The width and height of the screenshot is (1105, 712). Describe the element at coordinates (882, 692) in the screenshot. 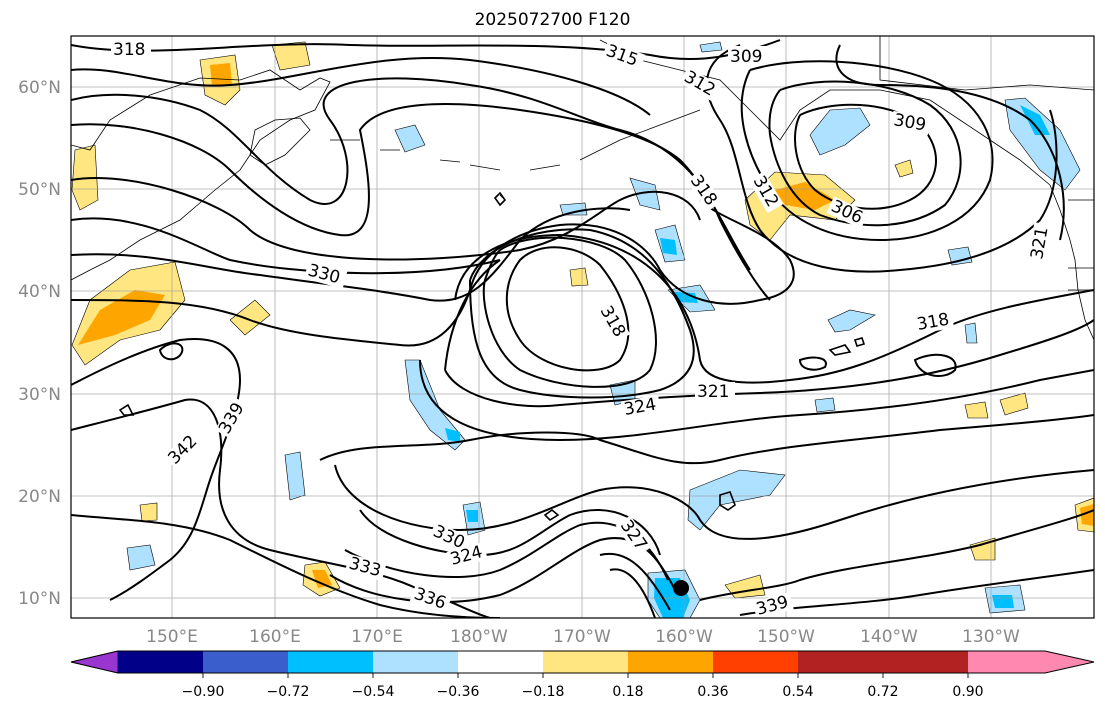

I see `colorbar-tick-label: 0.72` at that location.